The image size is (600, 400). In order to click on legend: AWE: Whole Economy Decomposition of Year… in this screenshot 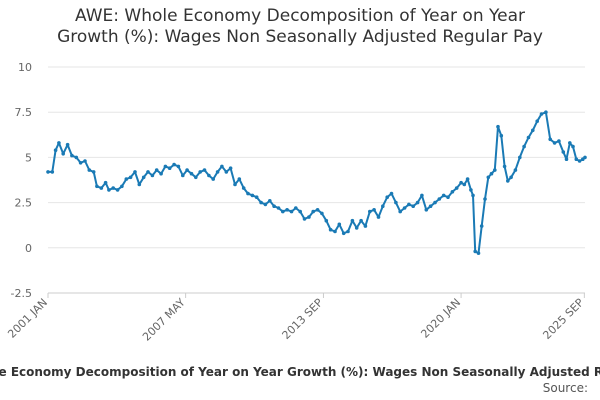, I will do `click(300, 374)`.